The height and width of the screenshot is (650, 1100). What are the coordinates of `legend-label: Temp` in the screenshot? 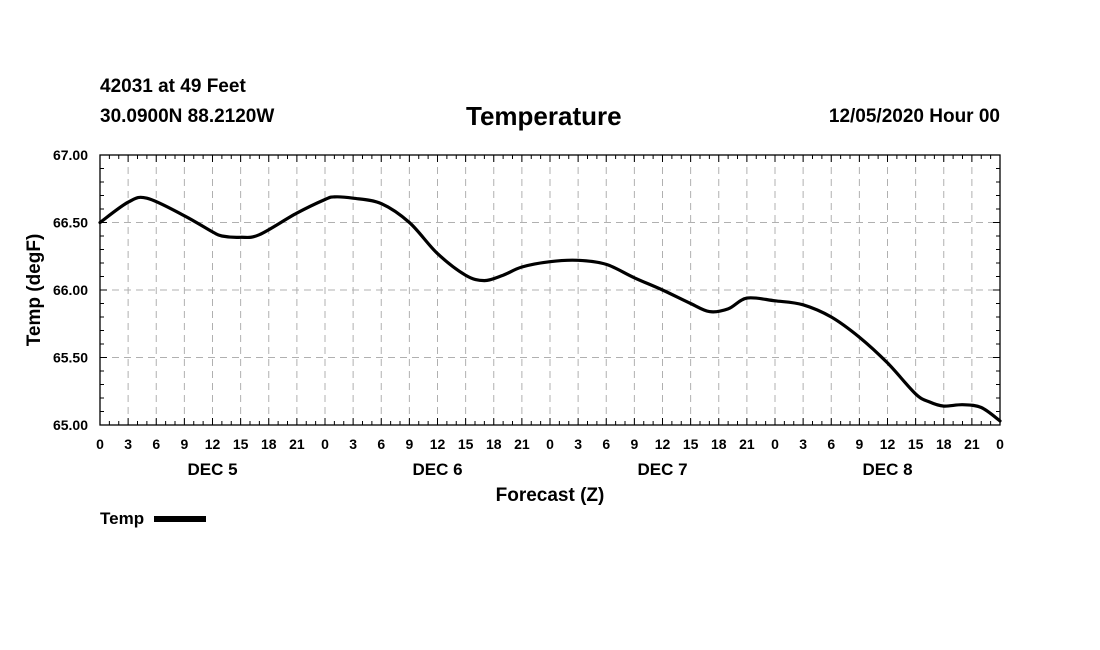 It's located at (122, 518).